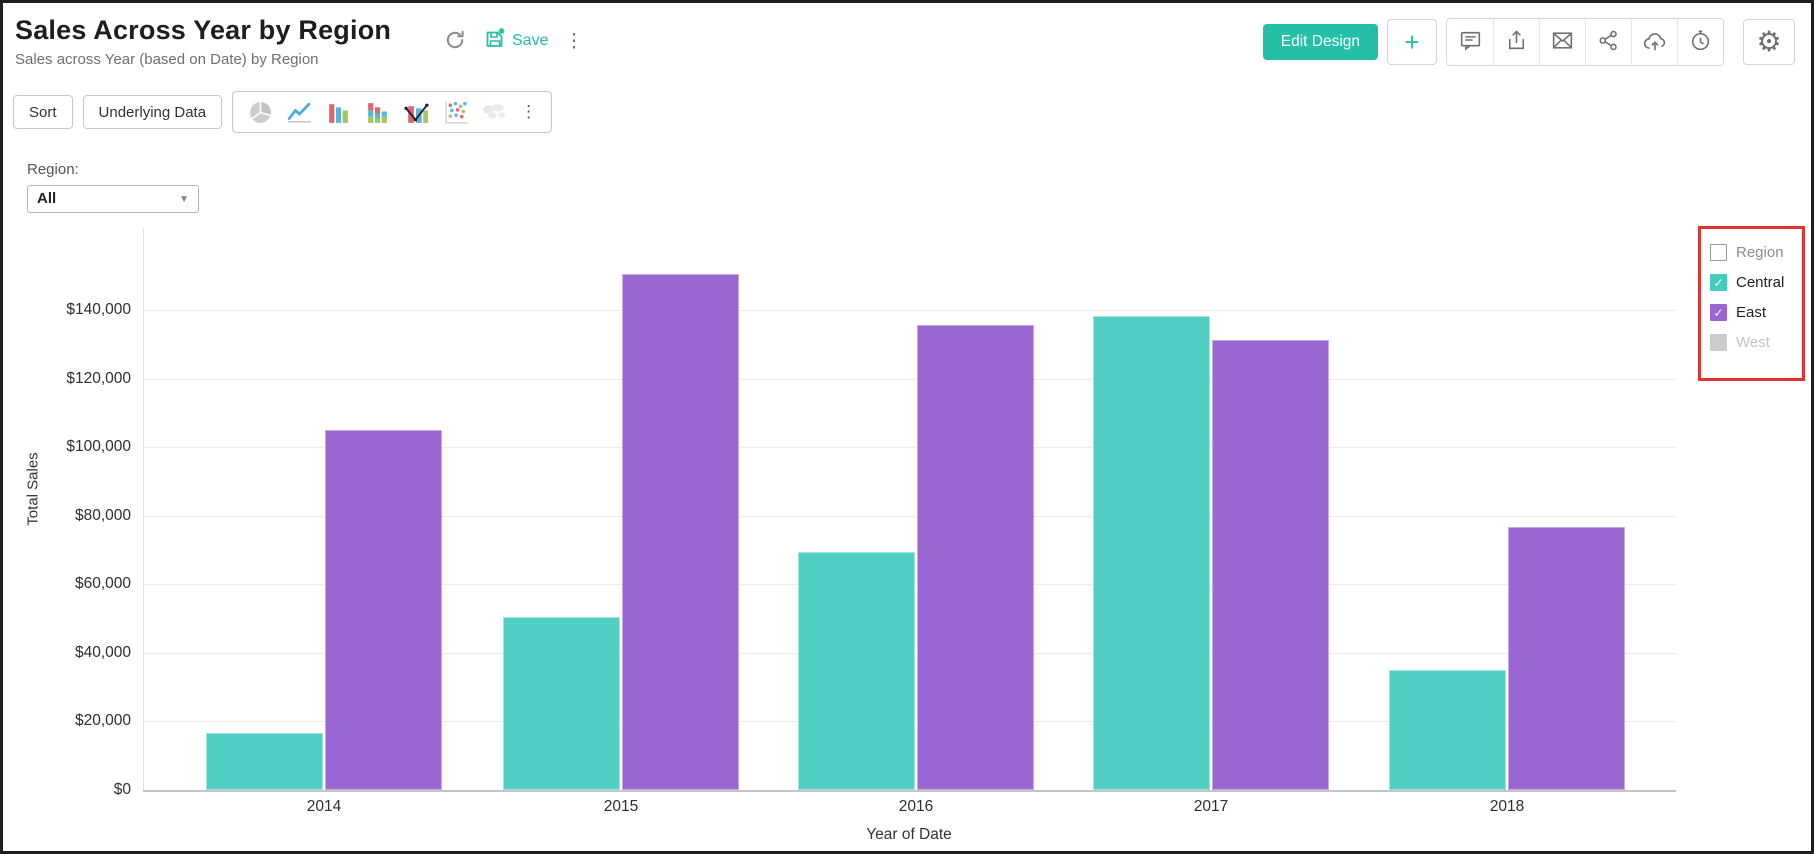  What do you see at coordinates (455, 112) in the screenshot?
I see `scatter-chart-icon` at bounding box center [455, 112].